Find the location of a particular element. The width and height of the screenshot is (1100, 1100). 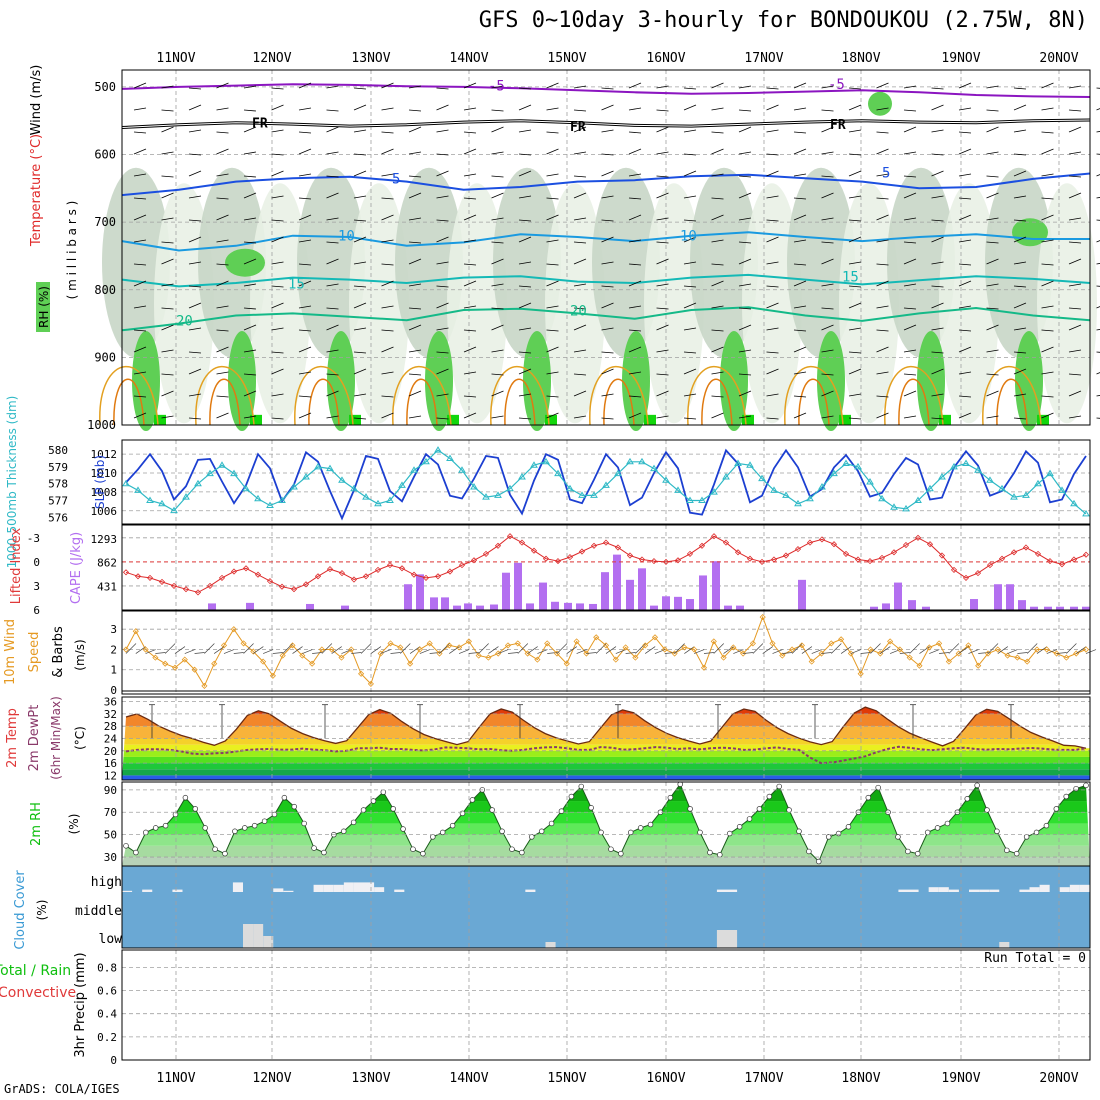

wind-axis-label-3: & Barbs is located at coordinates (58, 652).